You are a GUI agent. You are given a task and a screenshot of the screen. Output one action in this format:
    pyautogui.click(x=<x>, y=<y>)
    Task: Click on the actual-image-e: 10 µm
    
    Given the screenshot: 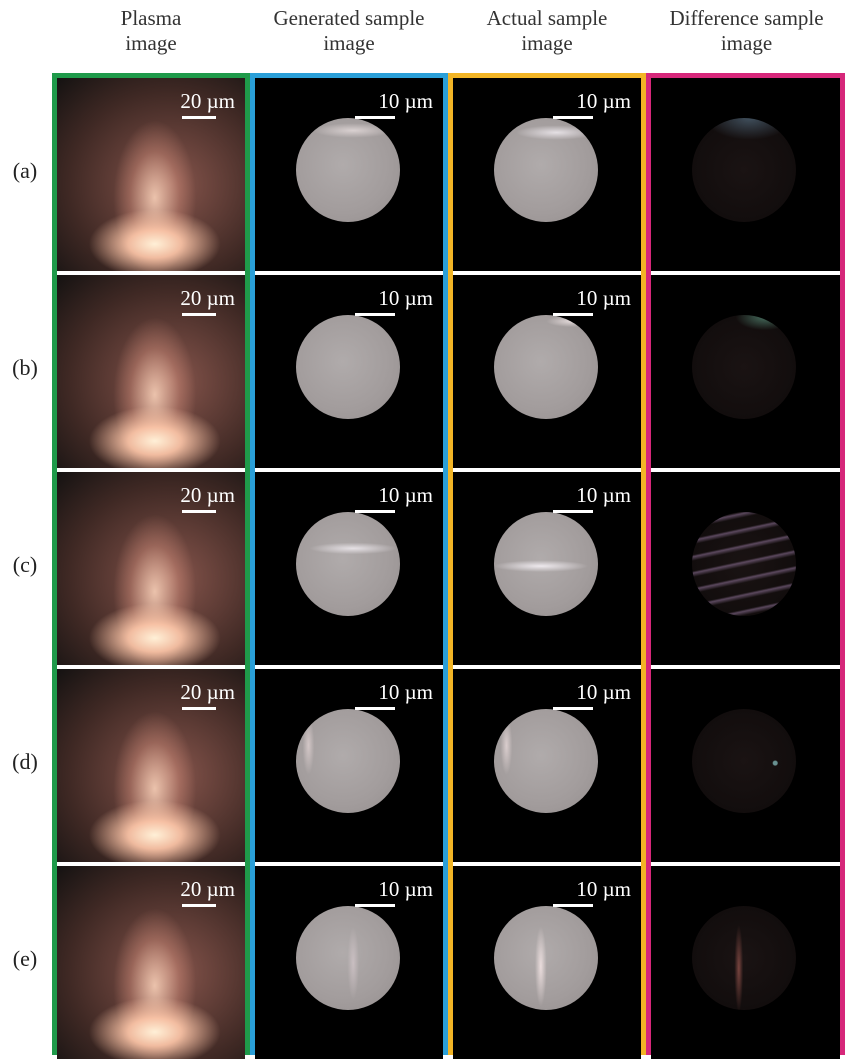 What is the action you would take?
    pyautogui.click(x=547, y=962)
    